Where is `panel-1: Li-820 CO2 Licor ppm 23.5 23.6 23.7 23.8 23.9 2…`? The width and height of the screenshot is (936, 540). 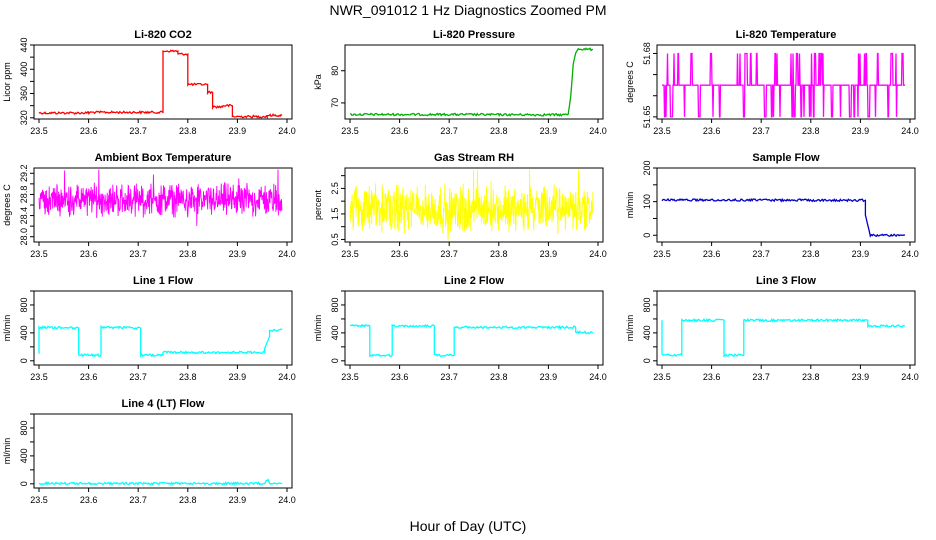 panel-1: Li-820 CO2 Licor ppm 23.5 23.6 23.7 23.8 23.9 2… is located at coordinates (149, 82).